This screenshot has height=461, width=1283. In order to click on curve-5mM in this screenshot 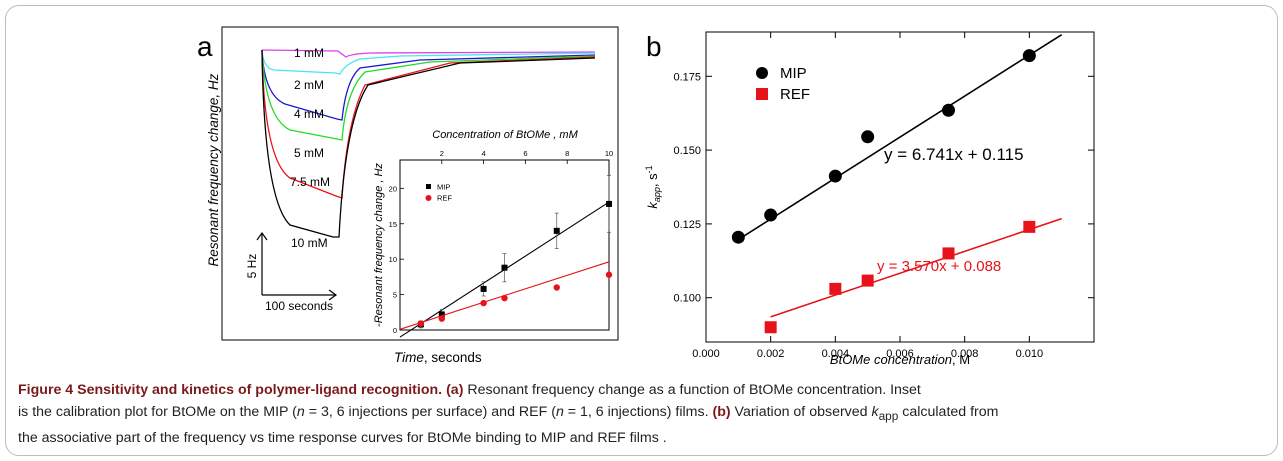, I will do `click(428, 95)`.